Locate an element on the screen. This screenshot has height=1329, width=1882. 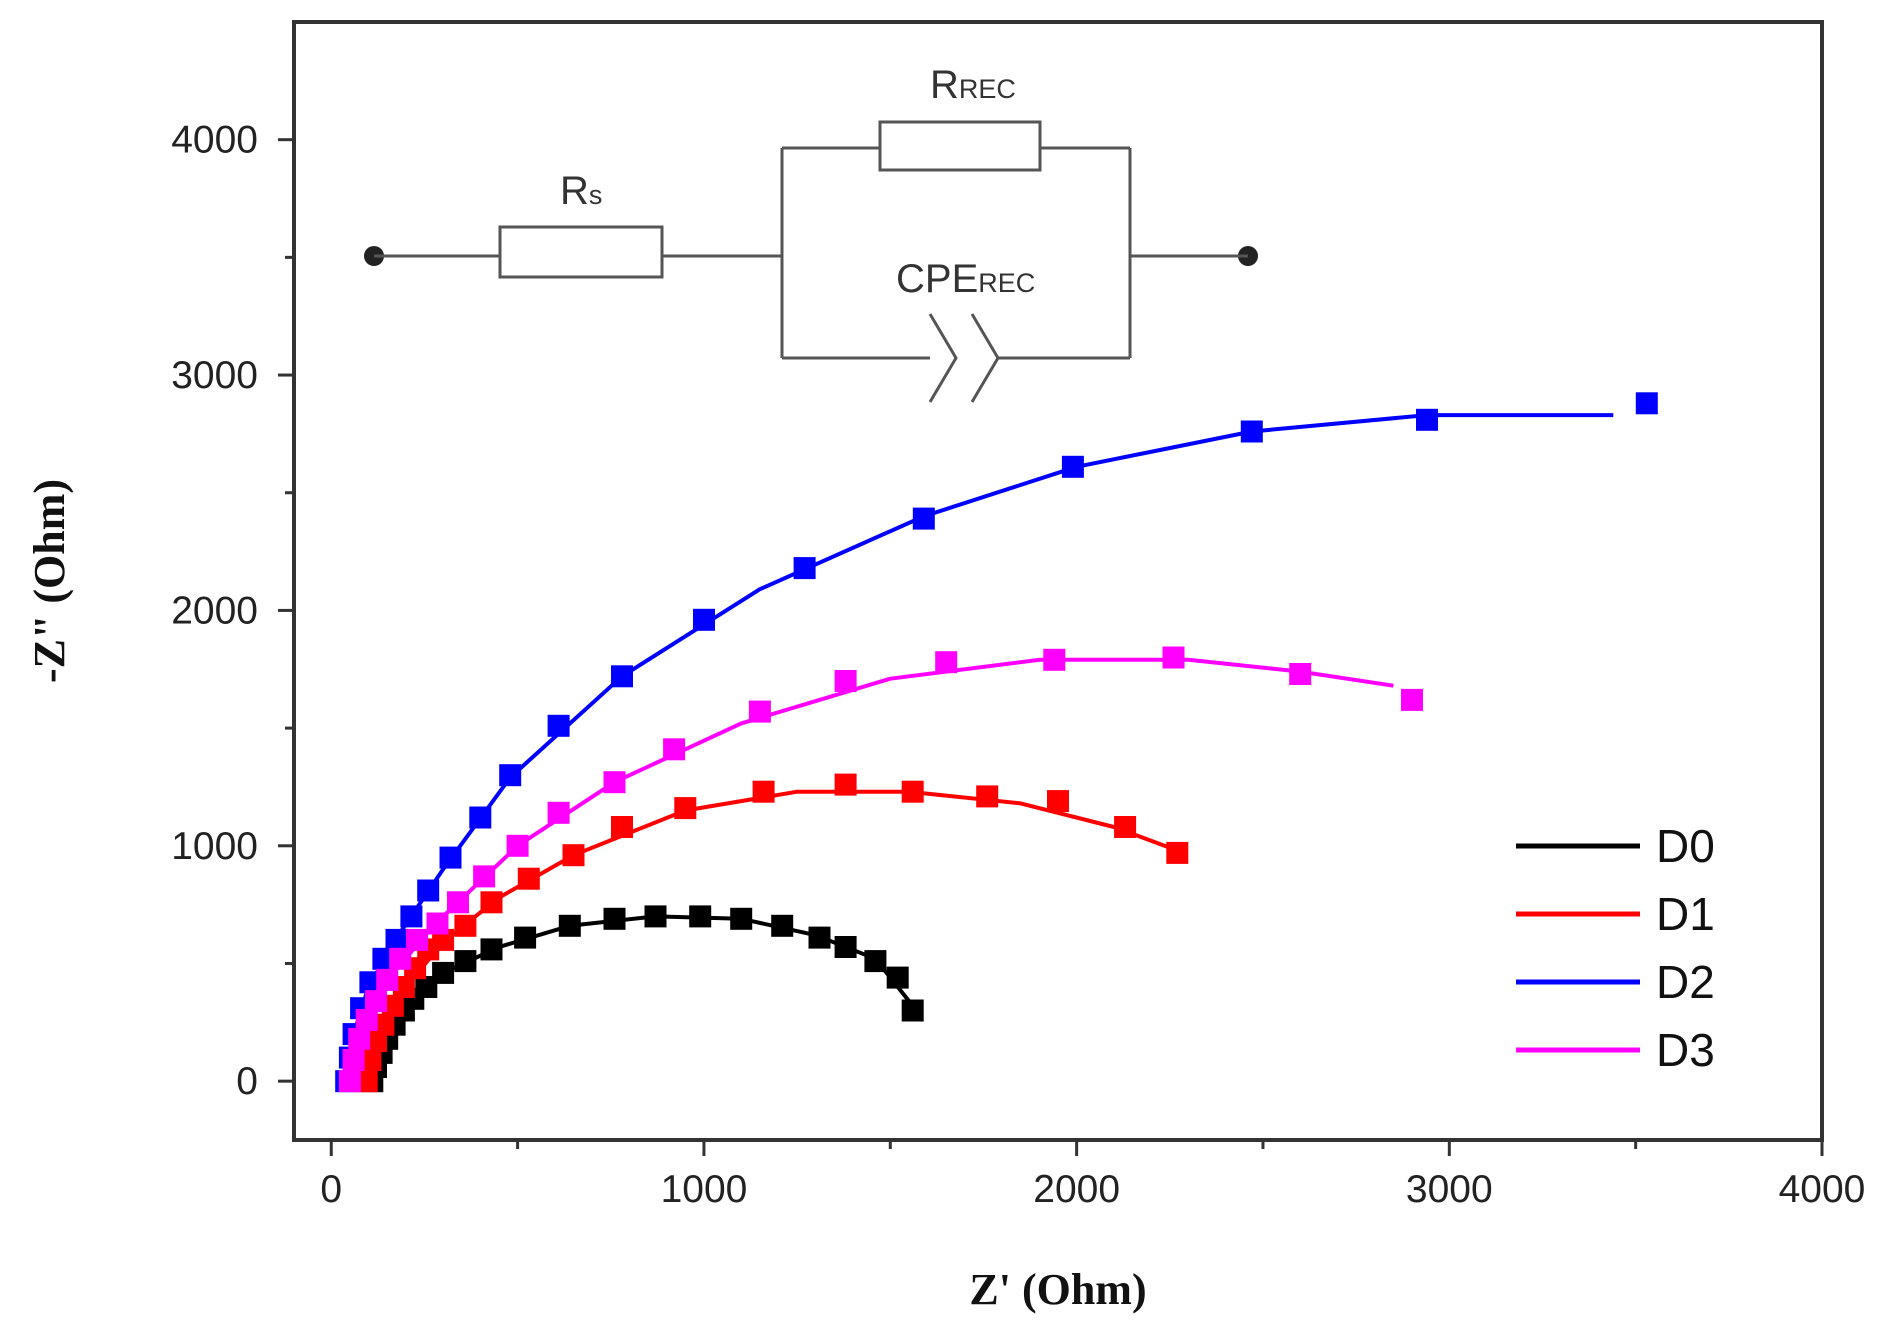
equivalent-circuit-inset: Rs RREC CPEREC is located at coordinates (811, 233).